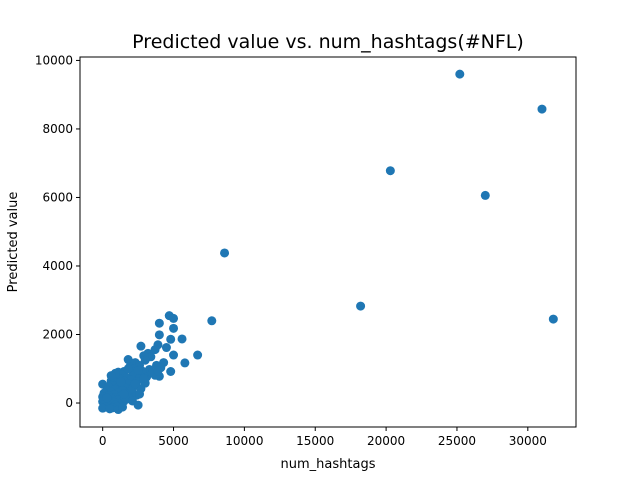  What do you see at coordinates (57, 197) in the screenshot?
I see `y-tick-label: 6000` at bounding box center [57, 197].